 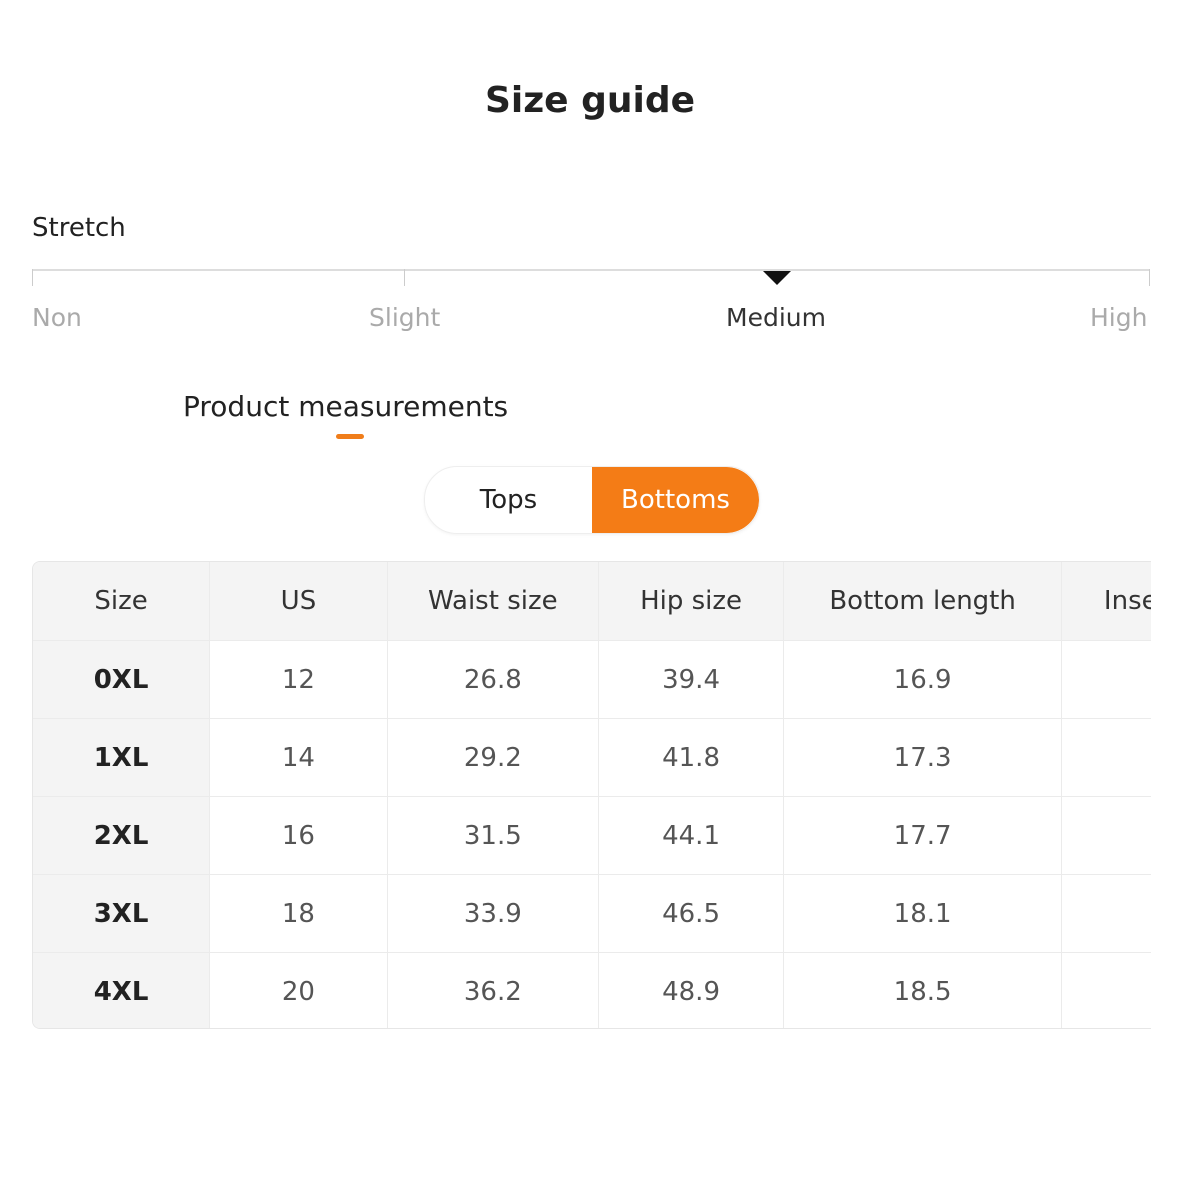 What do you see at coordinates (691, 913) in the screenshot?
I see `value-cell: 46.5` at bounding box center [691, 913].